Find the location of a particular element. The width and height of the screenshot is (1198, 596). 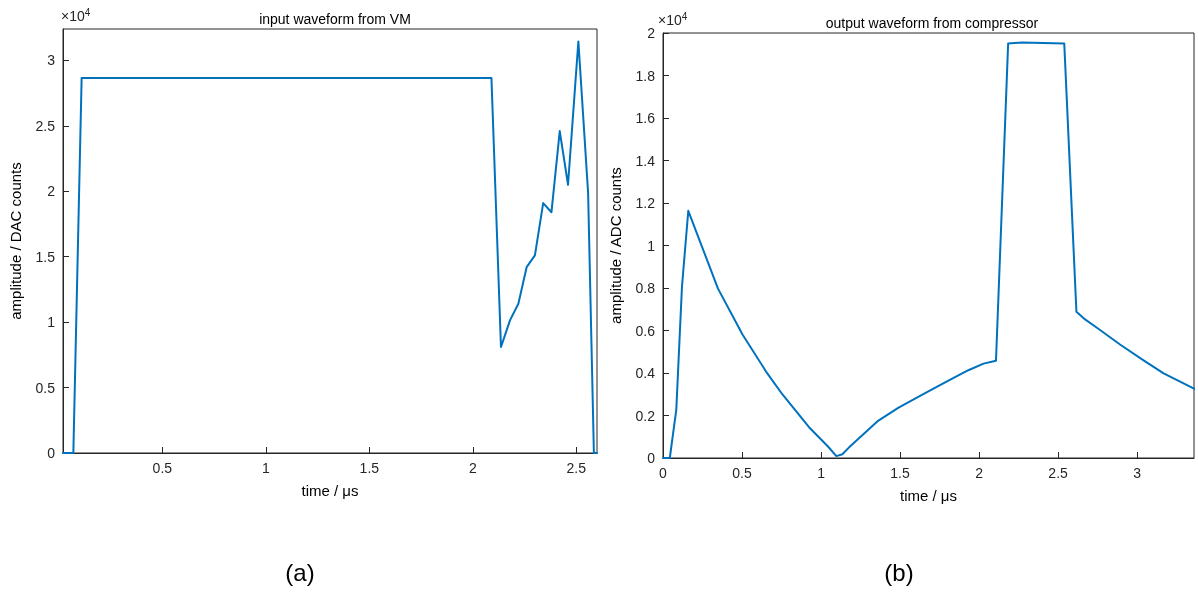

y-tick-label: 1.6 is located at coordinates (645, 118).